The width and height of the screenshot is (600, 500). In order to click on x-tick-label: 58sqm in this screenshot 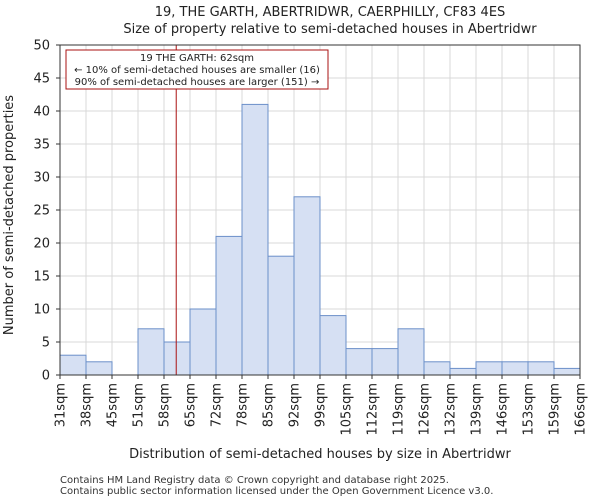, I will do `click(165, 405)`.